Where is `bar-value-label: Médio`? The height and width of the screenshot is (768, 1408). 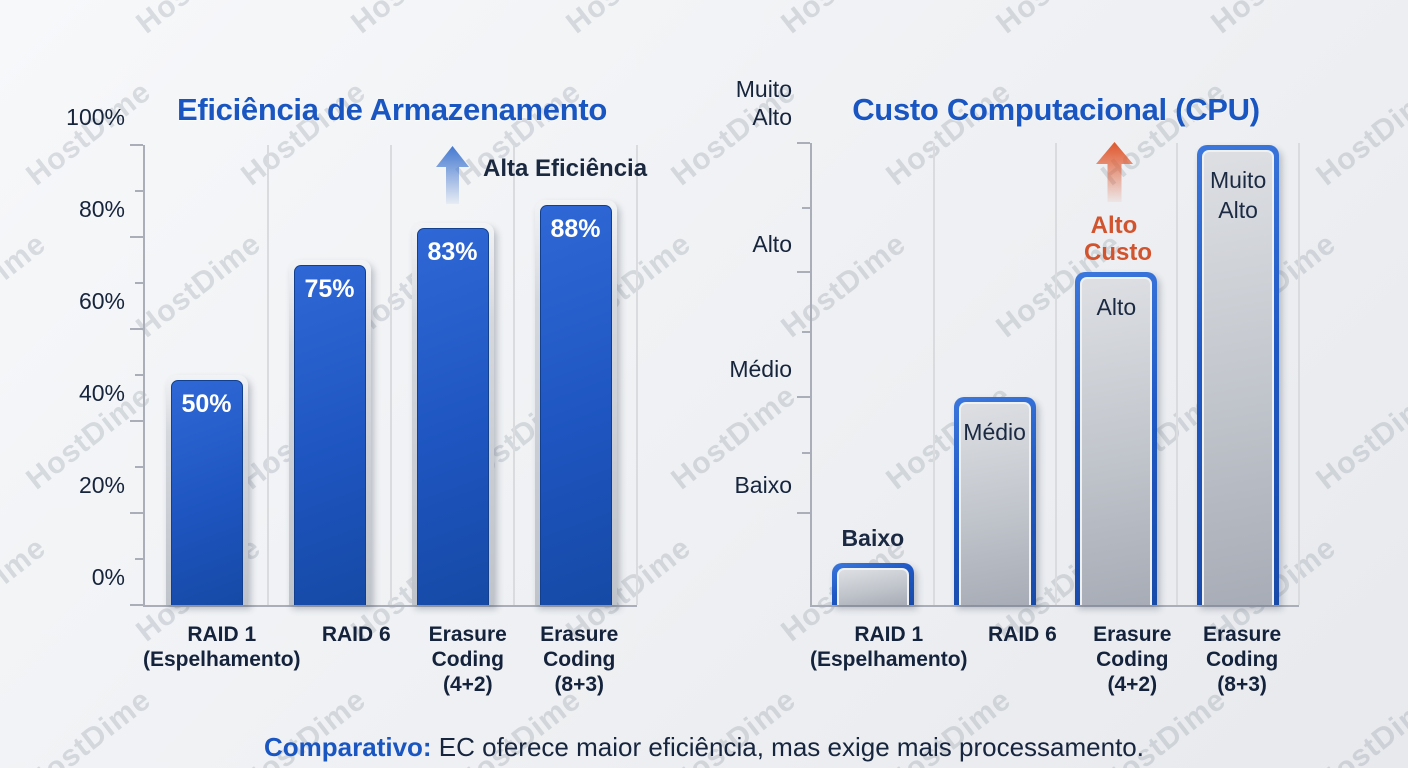 bar-value-label: Médio is located at coordinates (994, 432).